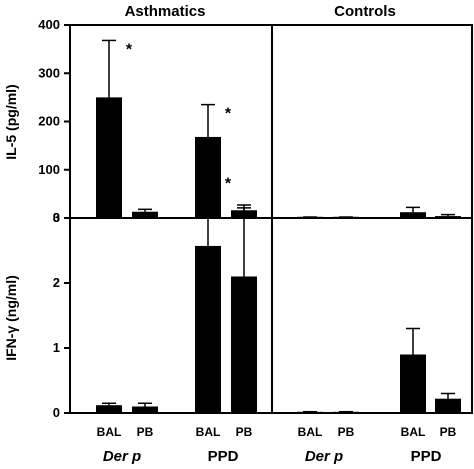 This screenshot has height=469, width=474. I want to click on y-tick-label: 1, so click(56, 347).